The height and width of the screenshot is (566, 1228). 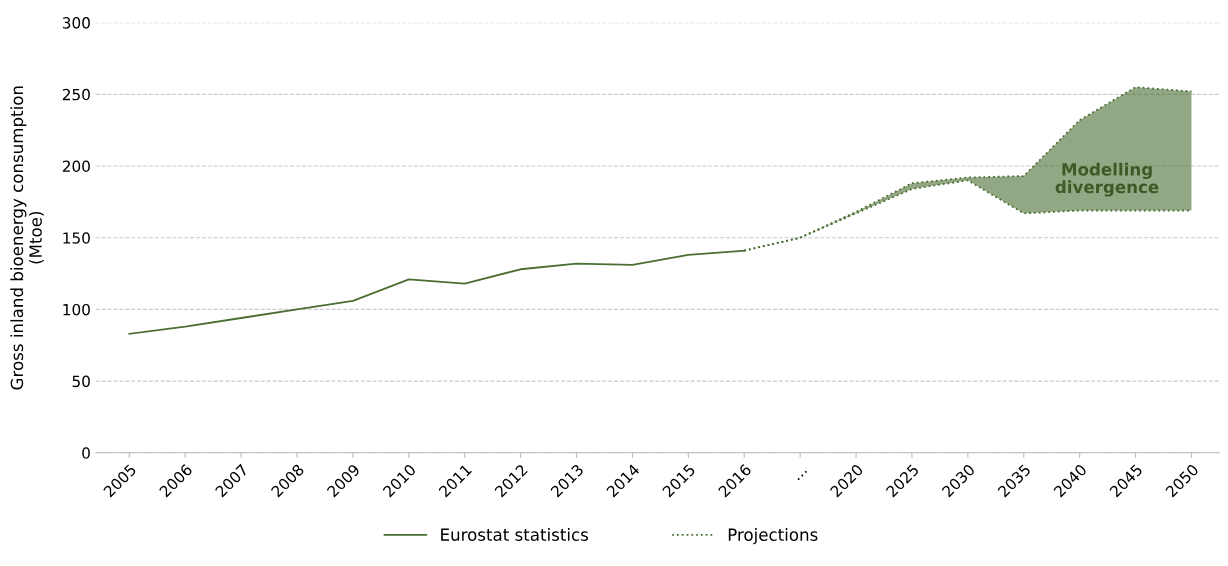 I want to click on y-tick-label: 150, so click(x=76, y=238).